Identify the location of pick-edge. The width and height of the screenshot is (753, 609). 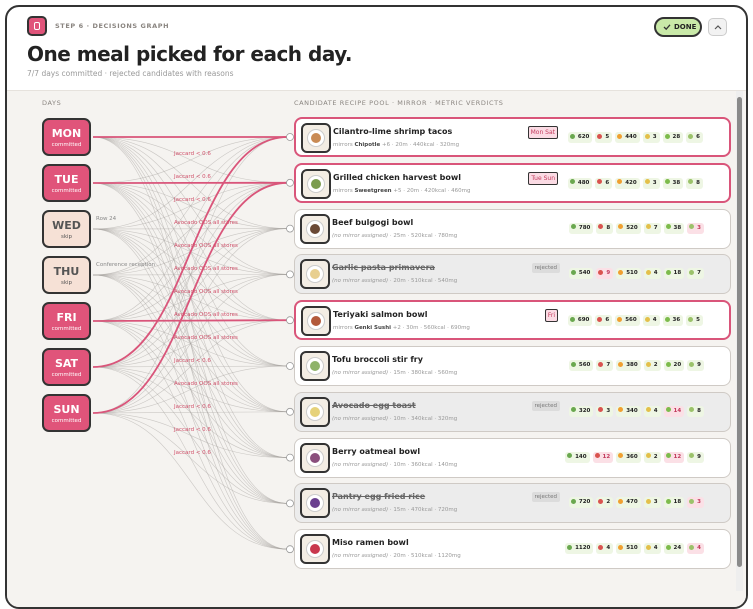
(190, 298).